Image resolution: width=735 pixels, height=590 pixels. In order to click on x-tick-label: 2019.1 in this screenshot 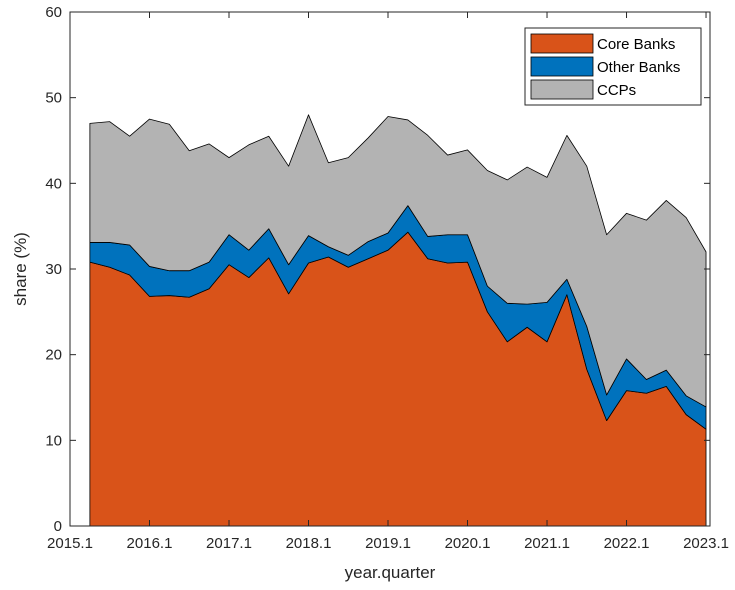, I will do `click(388, 543)`.